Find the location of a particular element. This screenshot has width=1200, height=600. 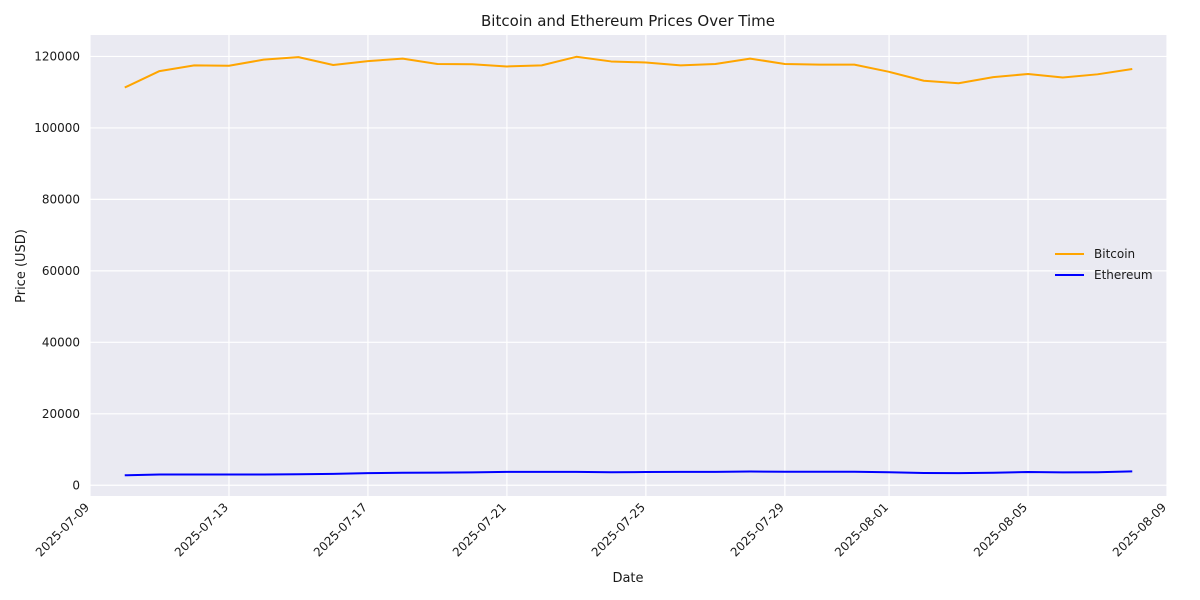

x-axis-label: Date is located at coordinates (627, 578).